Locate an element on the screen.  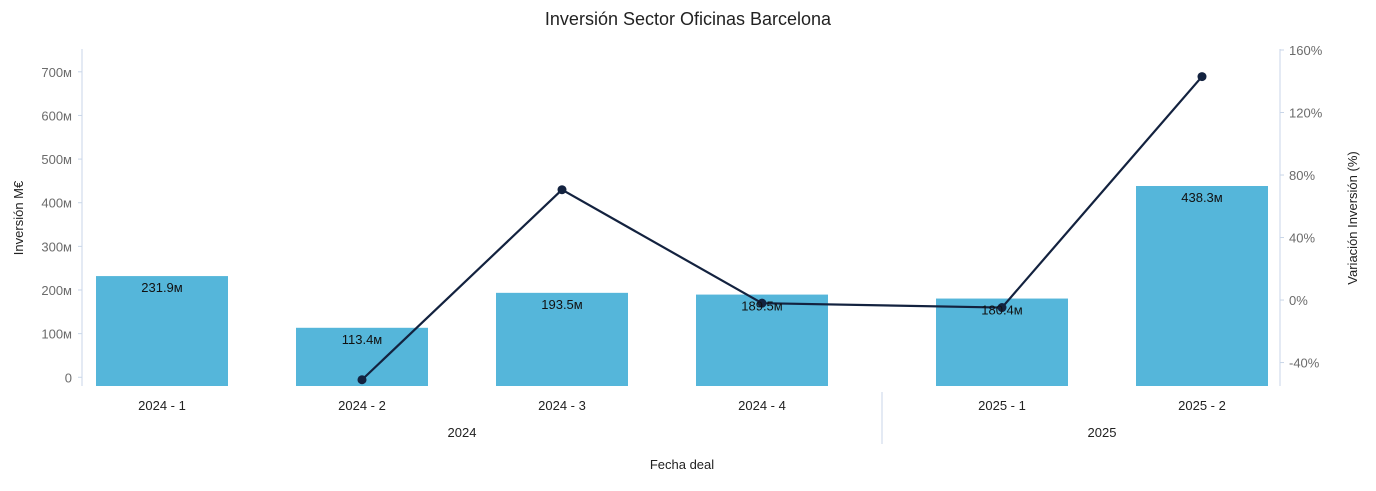
x-axis-group-labels: 2024 2025 is located at coordinates (782, 432).